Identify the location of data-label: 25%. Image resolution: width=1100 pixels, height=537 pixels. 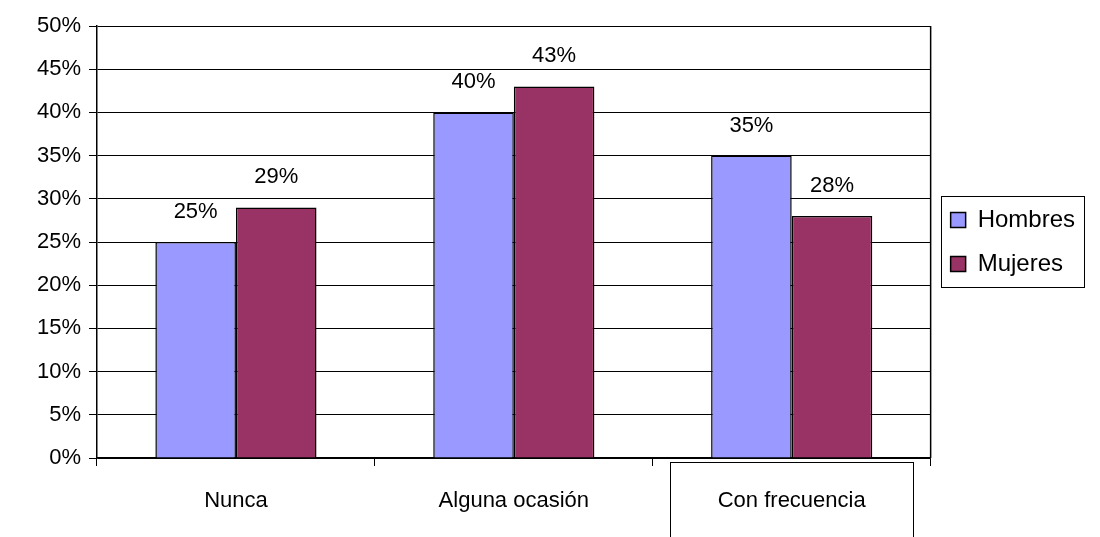
(195, 210).